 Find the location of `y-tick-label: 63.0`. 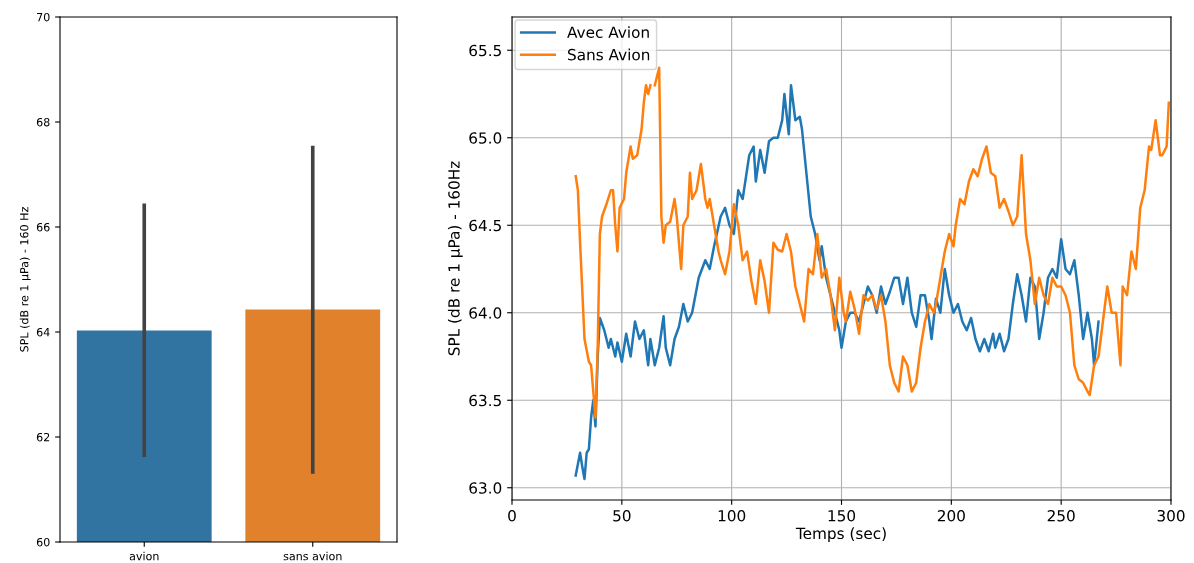

y-tick-label: 63.0 is located at coordinates (485, 488).